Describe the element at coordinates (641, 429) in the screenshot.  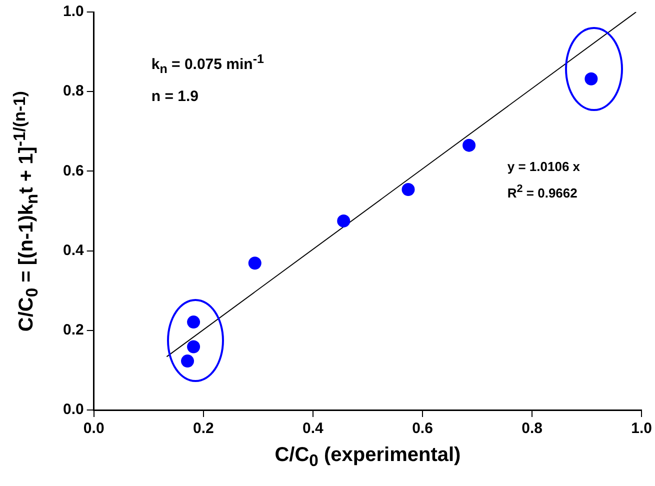
I see `x-tick-label: 1.0` at that location.